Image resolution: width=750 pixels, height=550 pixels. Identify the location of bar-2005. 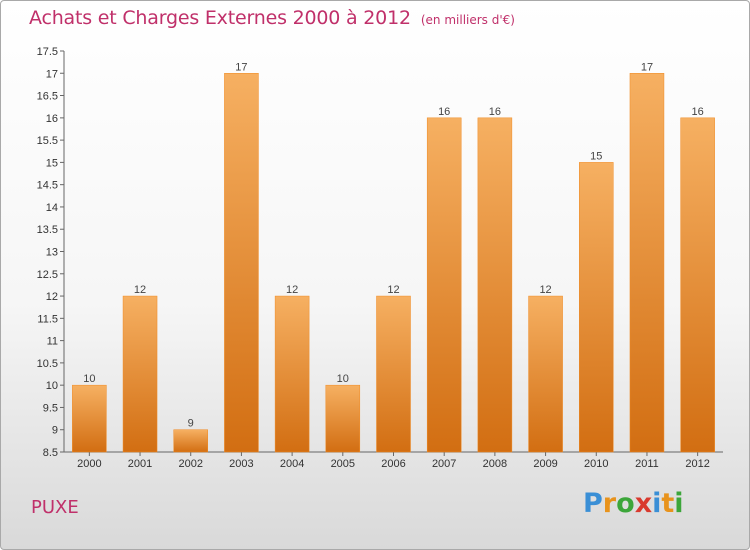
(343, 418).